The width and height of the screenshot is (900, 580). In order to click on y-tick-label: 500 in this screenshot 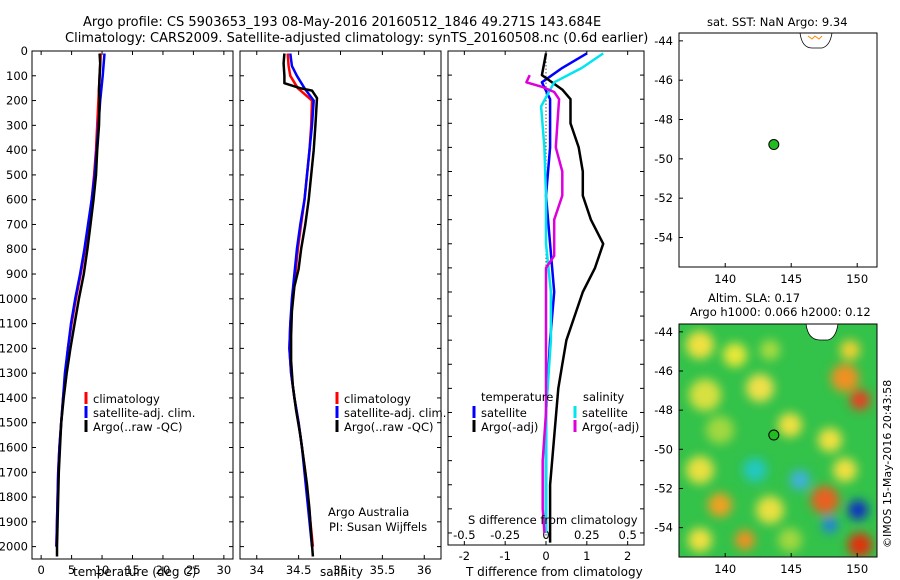, I will do `click(17, 175)`.